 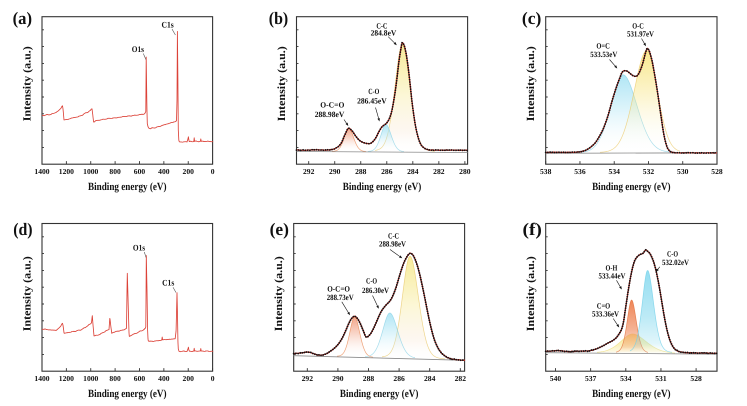 What do you see at coordinates (384, 33) in the screenshot?
I see `svg-text: 284.8eV` at bounding box center [384, 33].